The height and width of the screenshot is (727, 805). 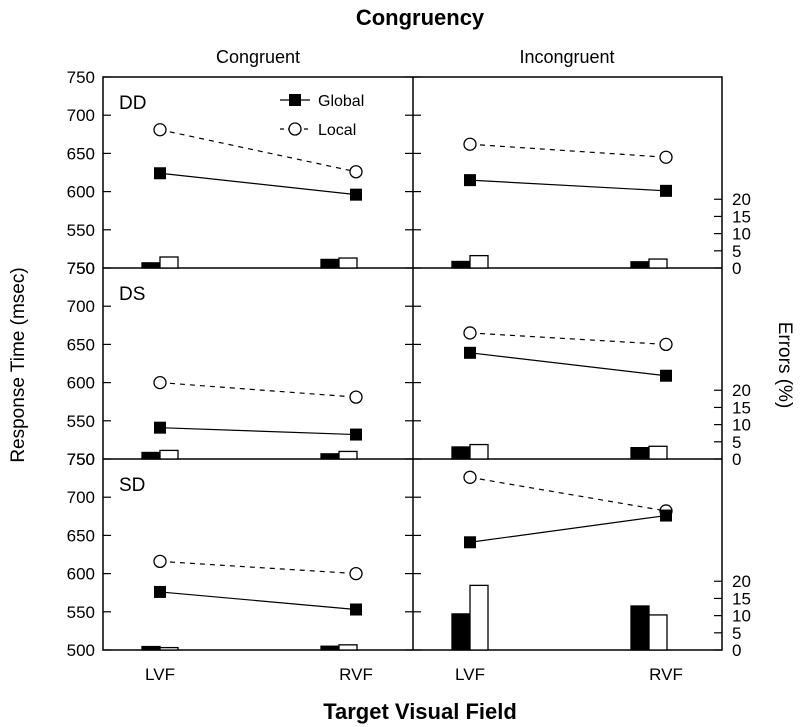 What do you see at coordinates (566, 57) in the screenshot?
I see `column-label-incongruent: Incongruent` at bounding box center [566, 57].